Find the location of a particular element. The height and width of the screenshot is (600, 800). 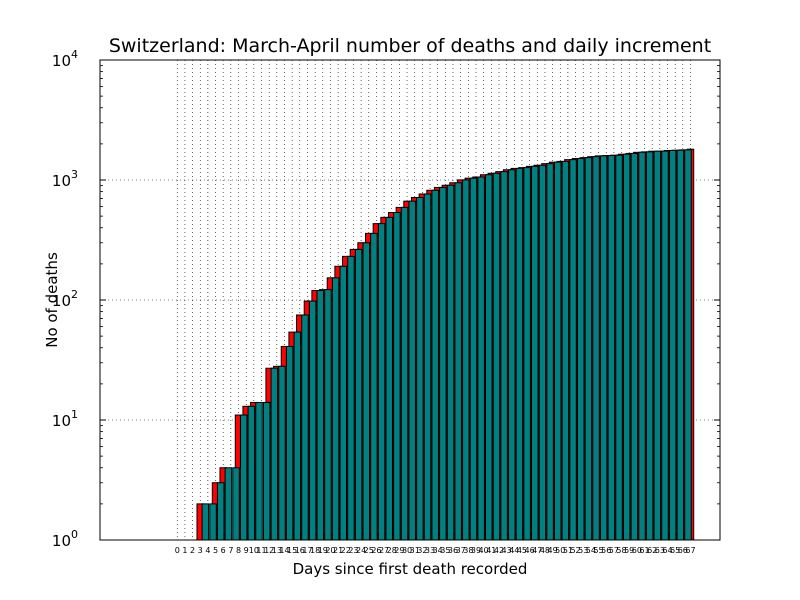

x-tick-label: 47 is located at coordinates (537, 550).